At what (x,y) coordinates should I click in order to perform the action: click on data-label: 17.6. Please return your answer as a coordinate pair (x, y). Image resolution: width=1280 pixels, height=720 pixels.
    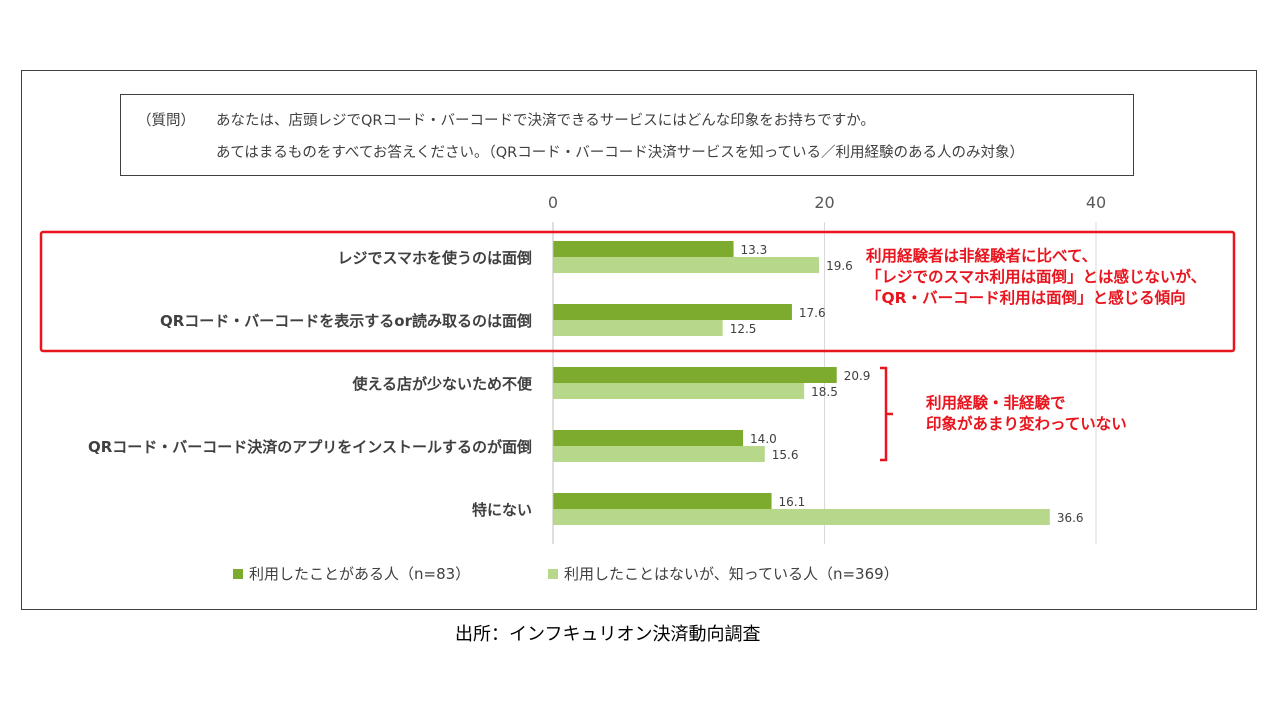
    Looking at the image, I should click on (812, 313).